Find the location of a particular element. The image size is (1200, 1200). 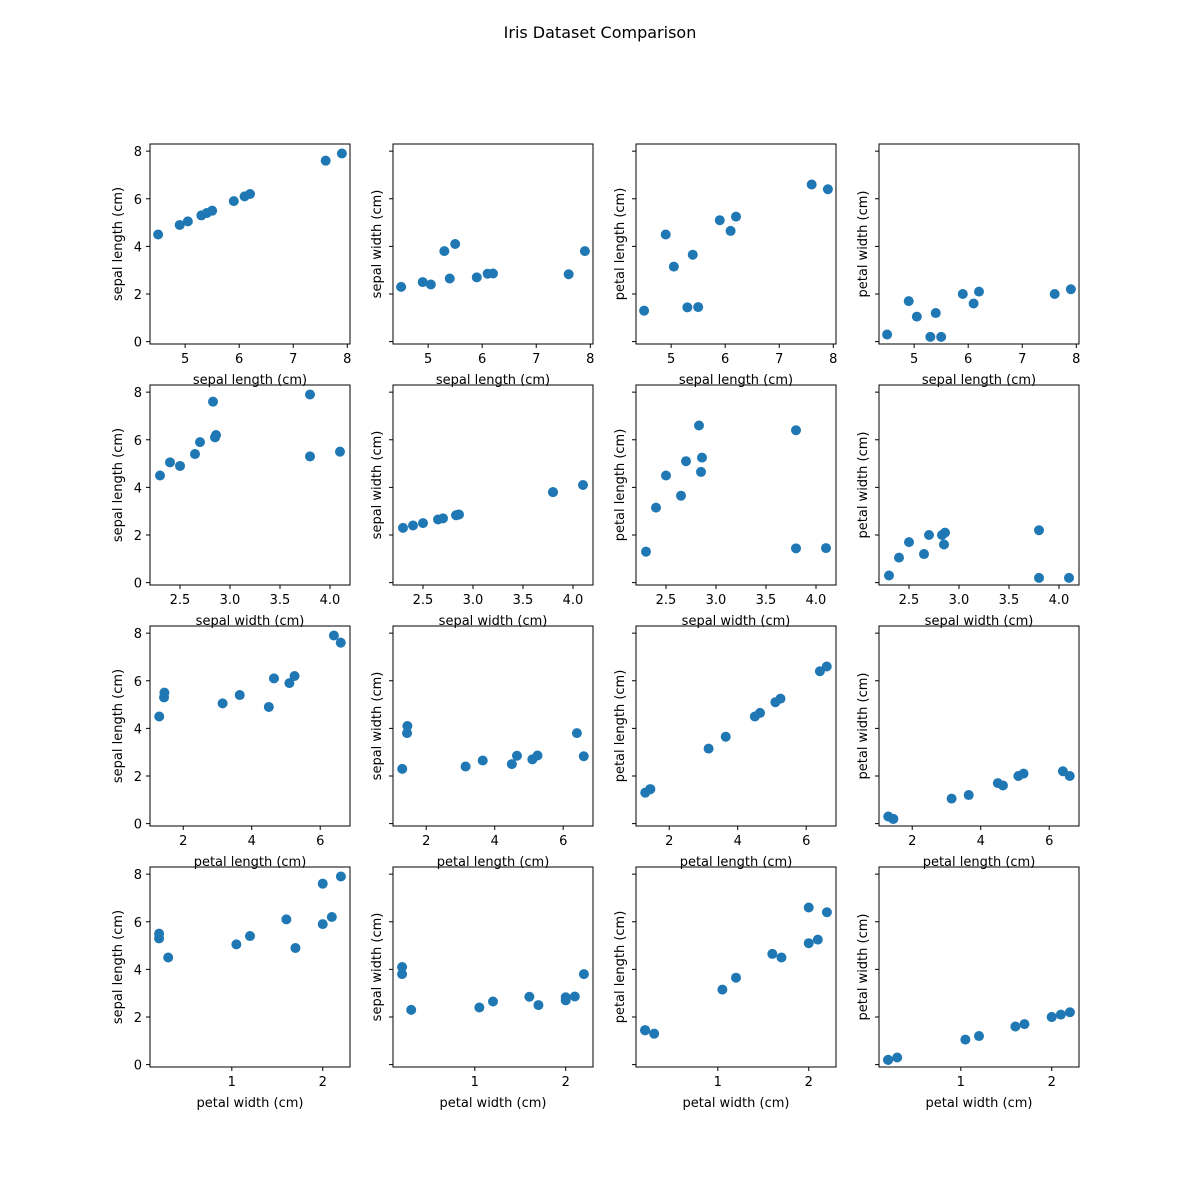

y-axis-label-sepal-length-cm: sepal length (cm) is located at coordinates (118, 485).